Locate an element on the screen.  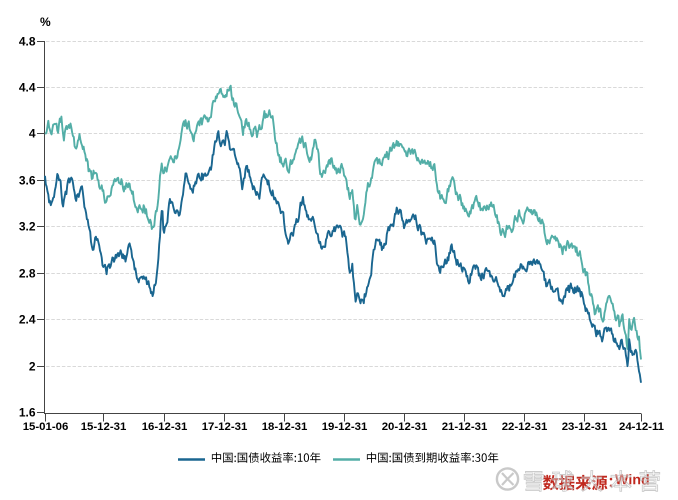
svg-text: 18-12-31 is located at coordinates (285, 427).